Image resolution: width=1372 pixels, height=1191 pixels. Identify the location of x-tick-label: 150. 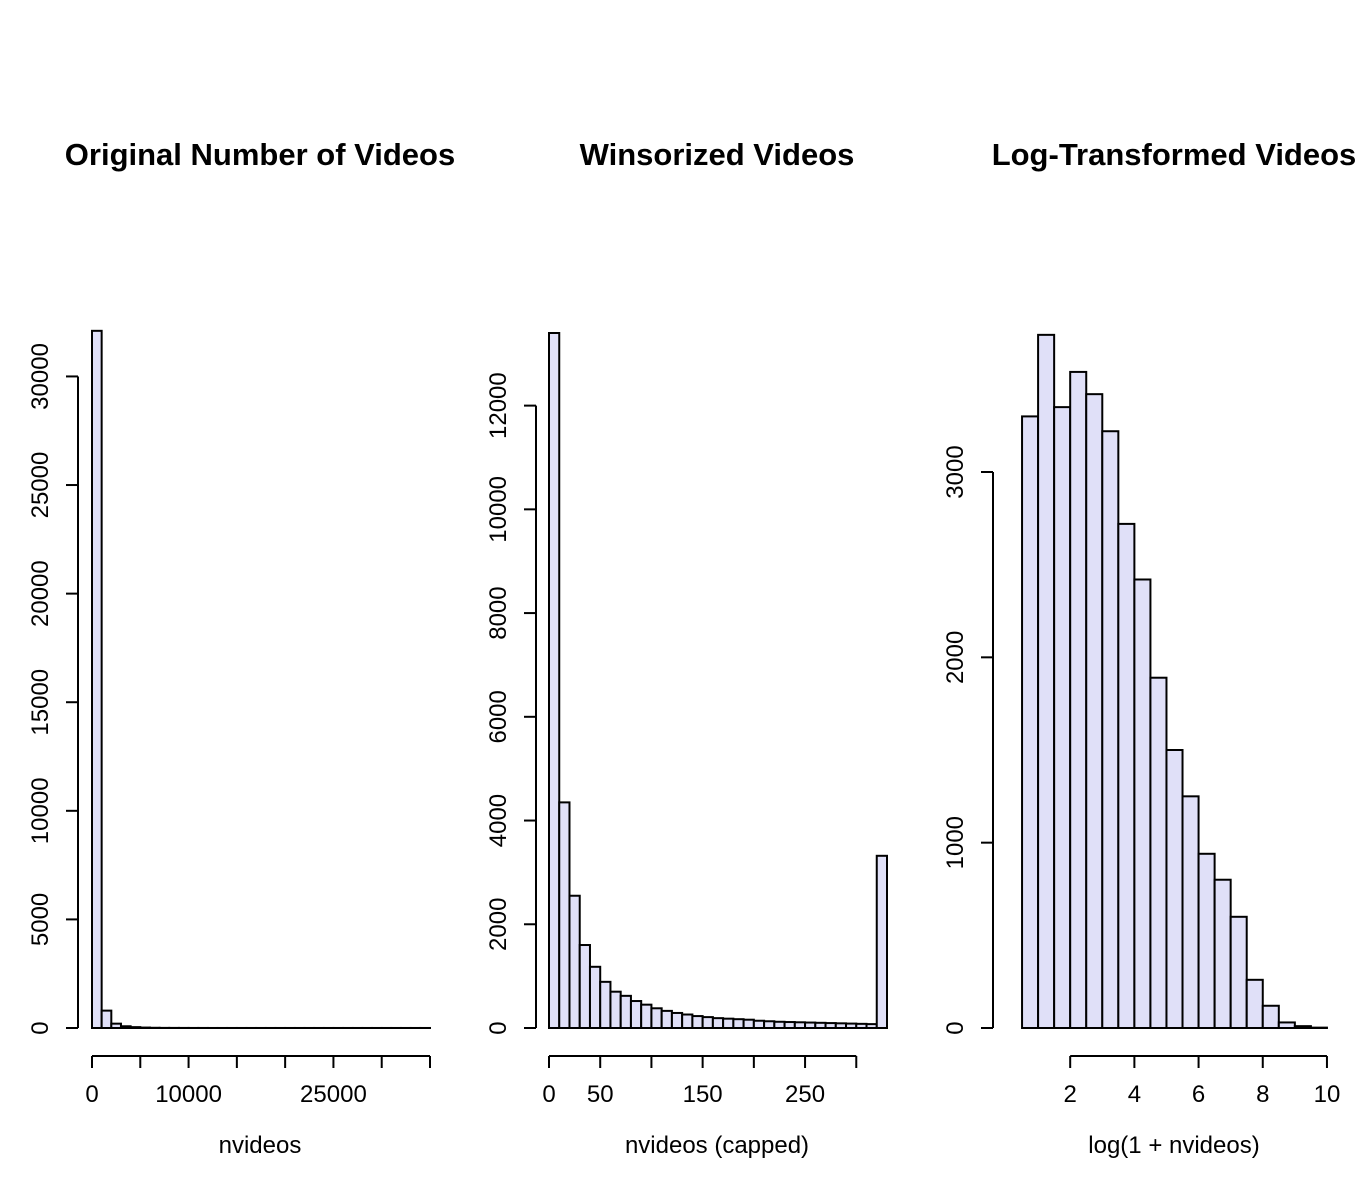
(703, 1094).